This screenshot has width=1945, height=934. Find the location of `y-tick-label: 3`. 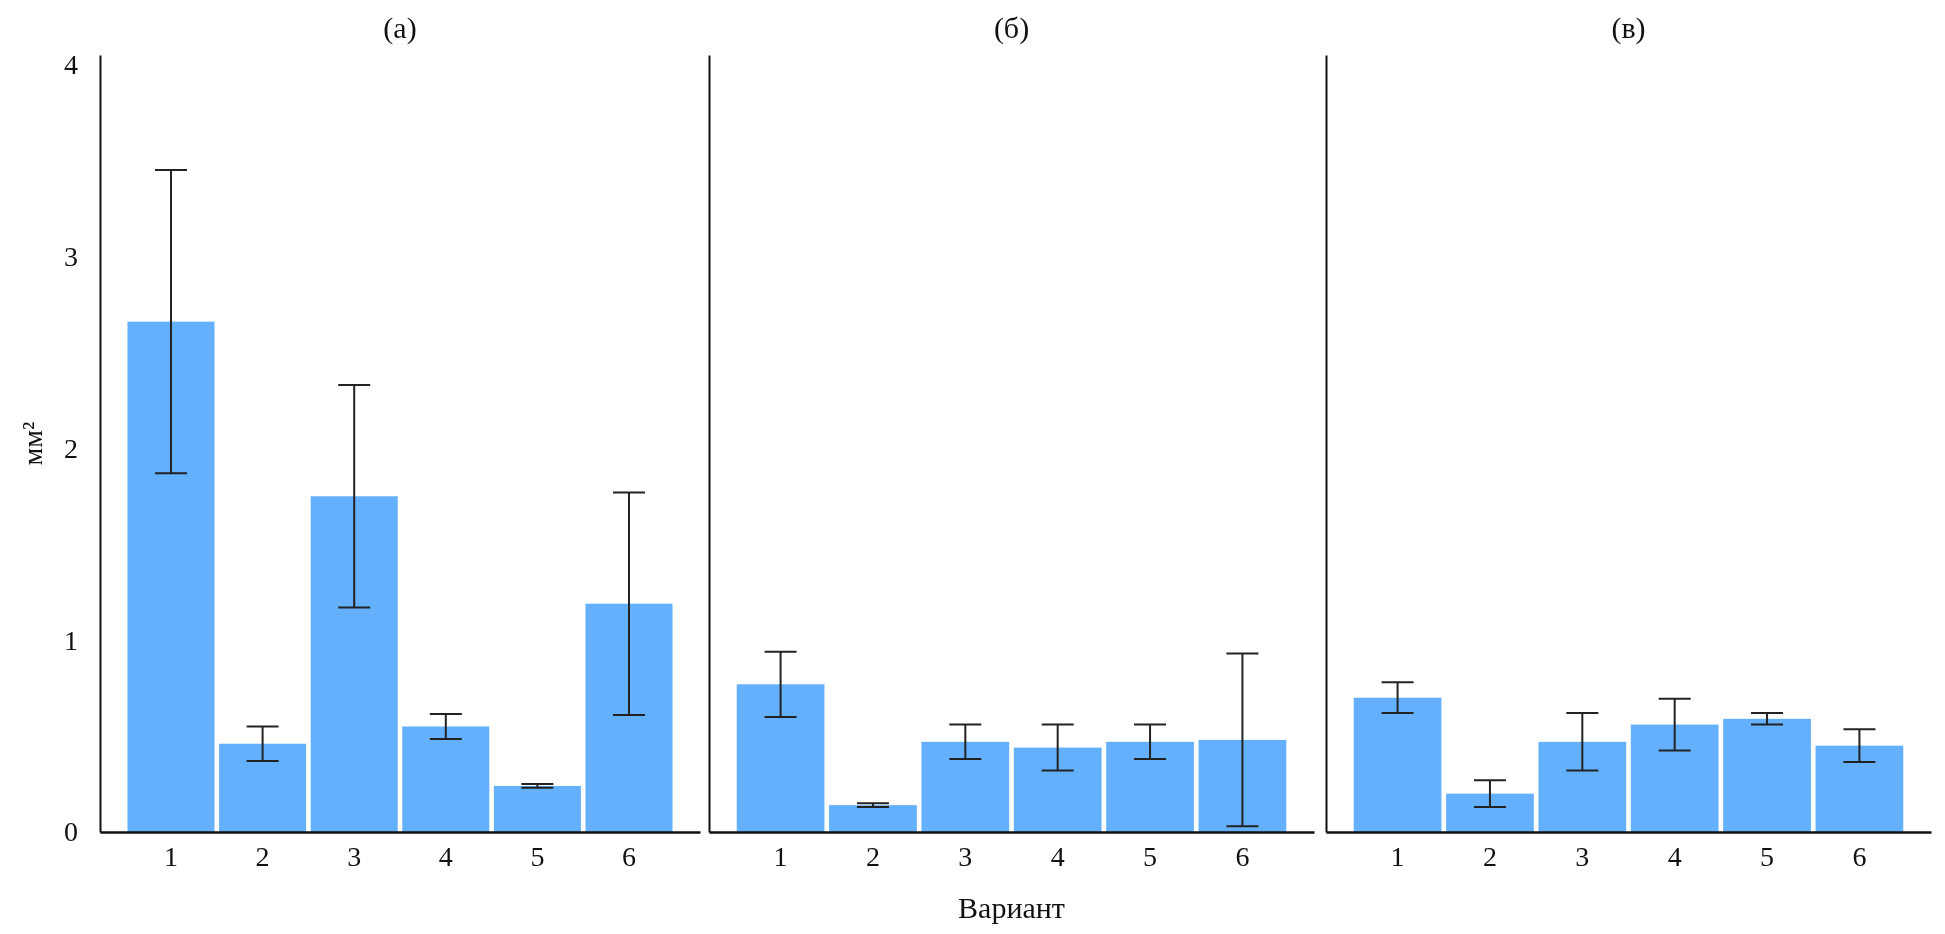

y-tick-label: 3 is located at coordinates (71, 256).